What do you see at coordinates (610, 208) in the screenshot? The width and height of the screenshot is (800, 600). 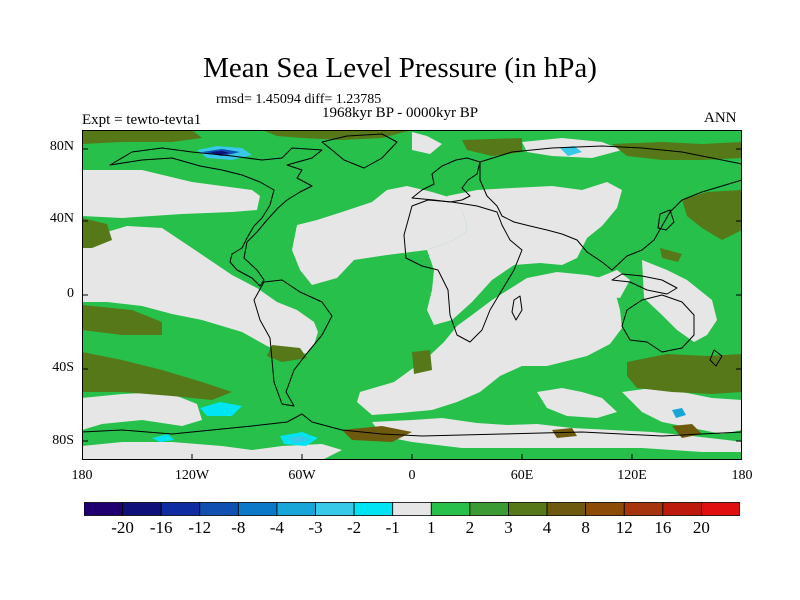 I see `coast-asia` at bounding box center [610, 208].